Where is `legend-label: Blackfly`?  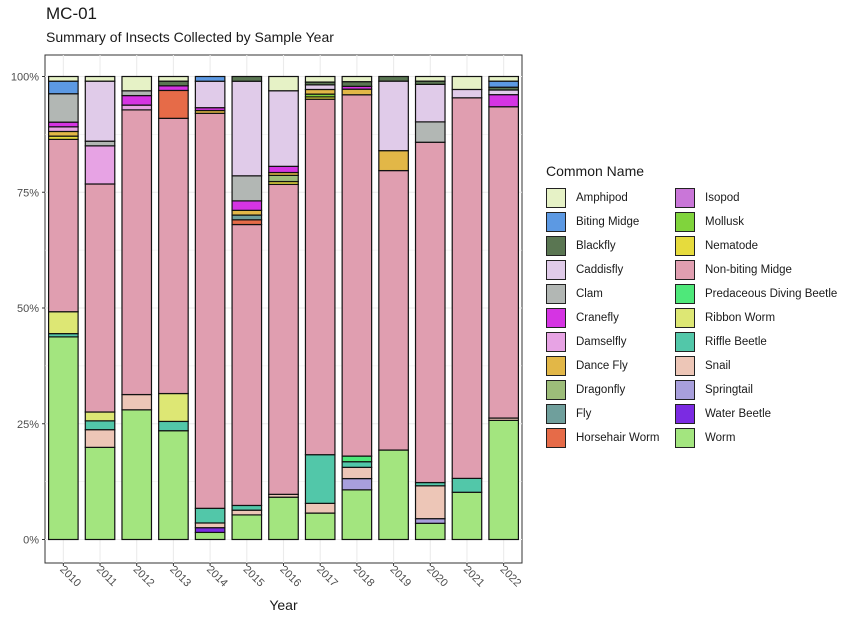 legend-label: Blackfly is located at coordinates (596, 246).